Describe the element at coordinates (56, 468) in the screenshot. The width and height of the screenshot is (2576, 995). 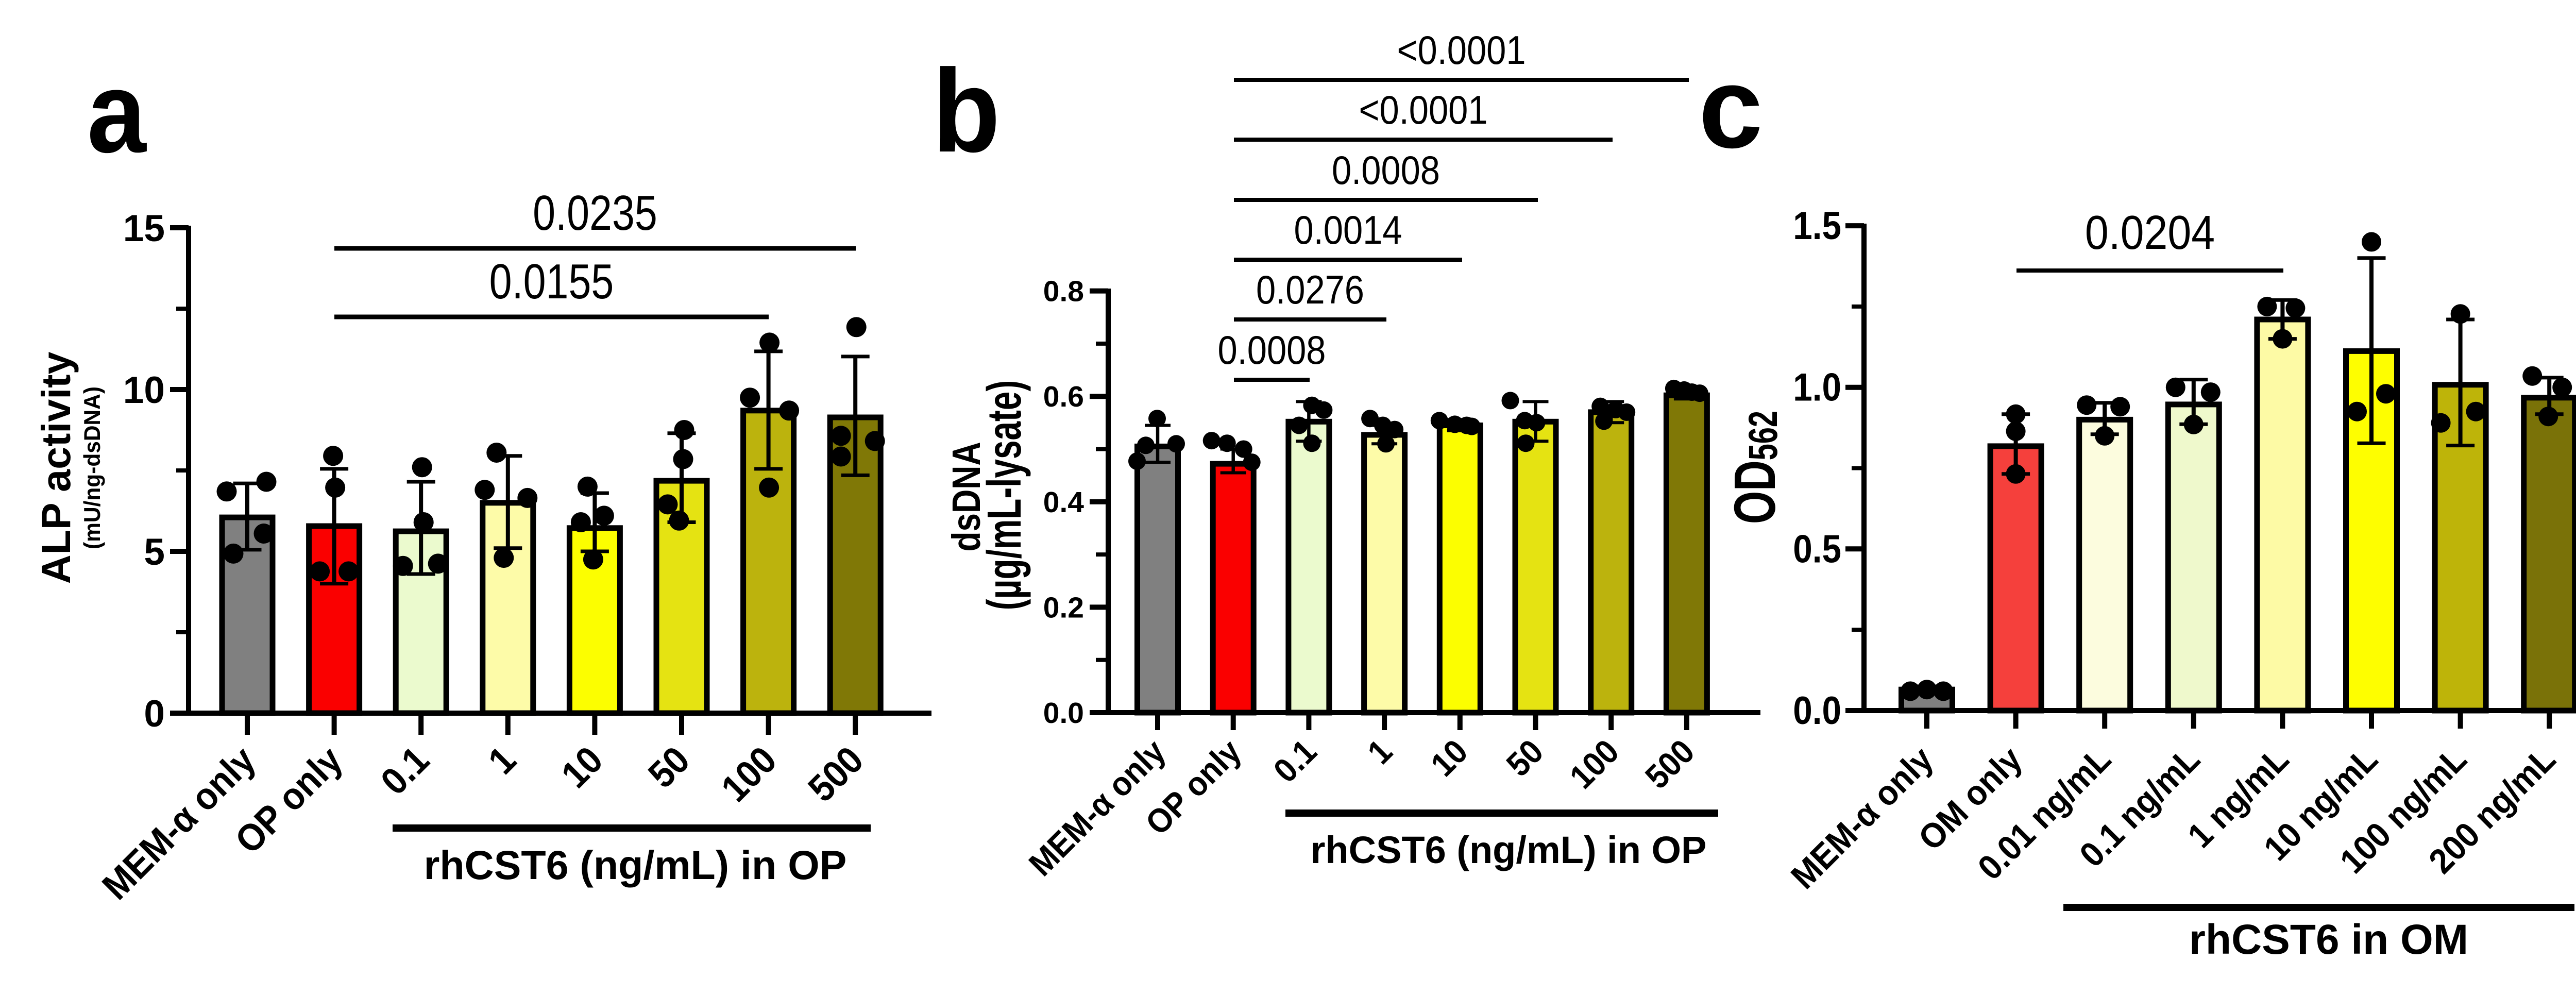
I see `svg-text: ALP activity` at that location.